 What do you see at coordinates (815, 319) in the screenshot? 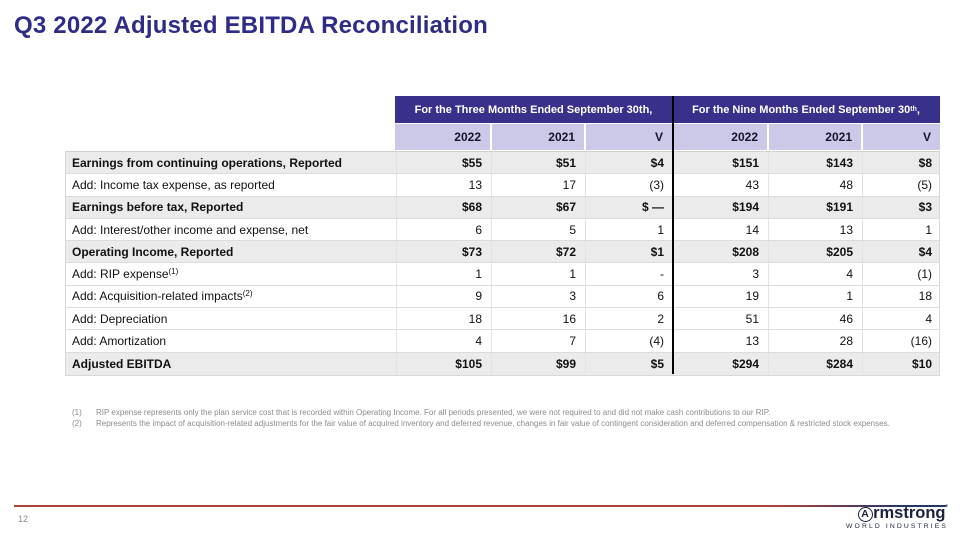
I see `value-cell: 46` at bounding box center [815, 319].